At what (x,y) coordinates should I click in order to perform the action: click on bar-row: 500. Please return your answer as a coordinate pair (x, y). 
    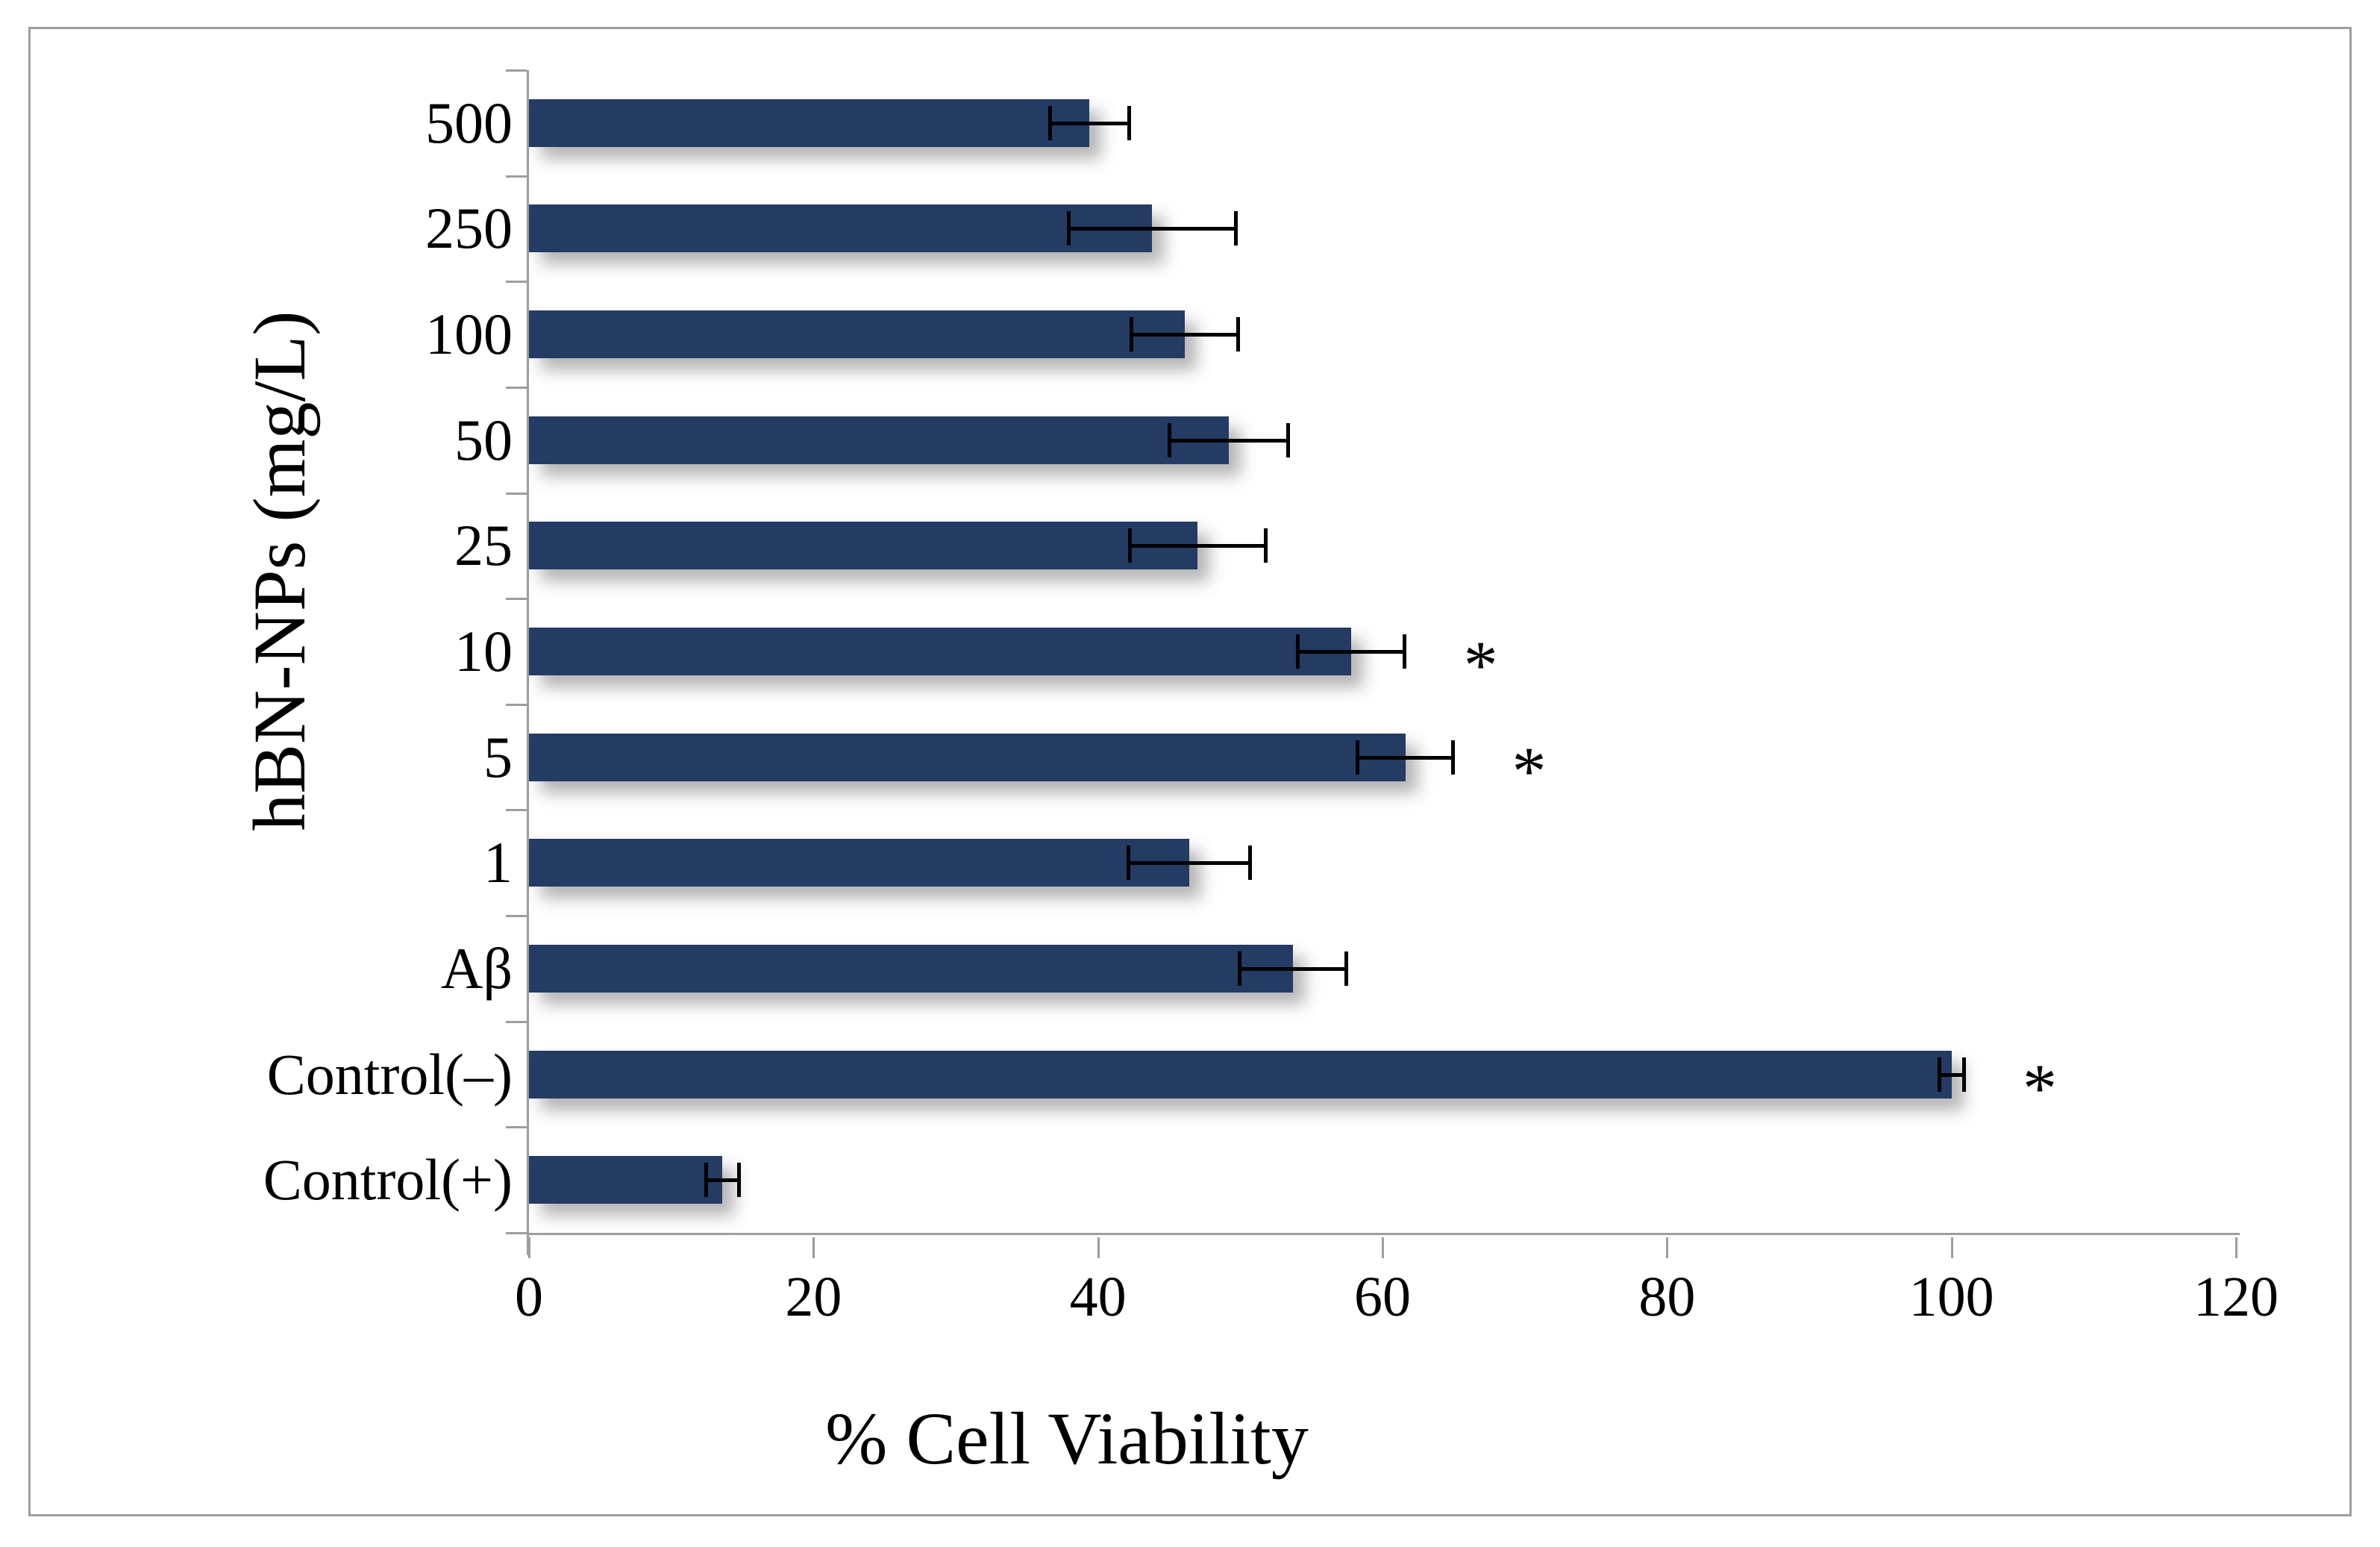
    Looking at the image, I should click on (1330, 123).